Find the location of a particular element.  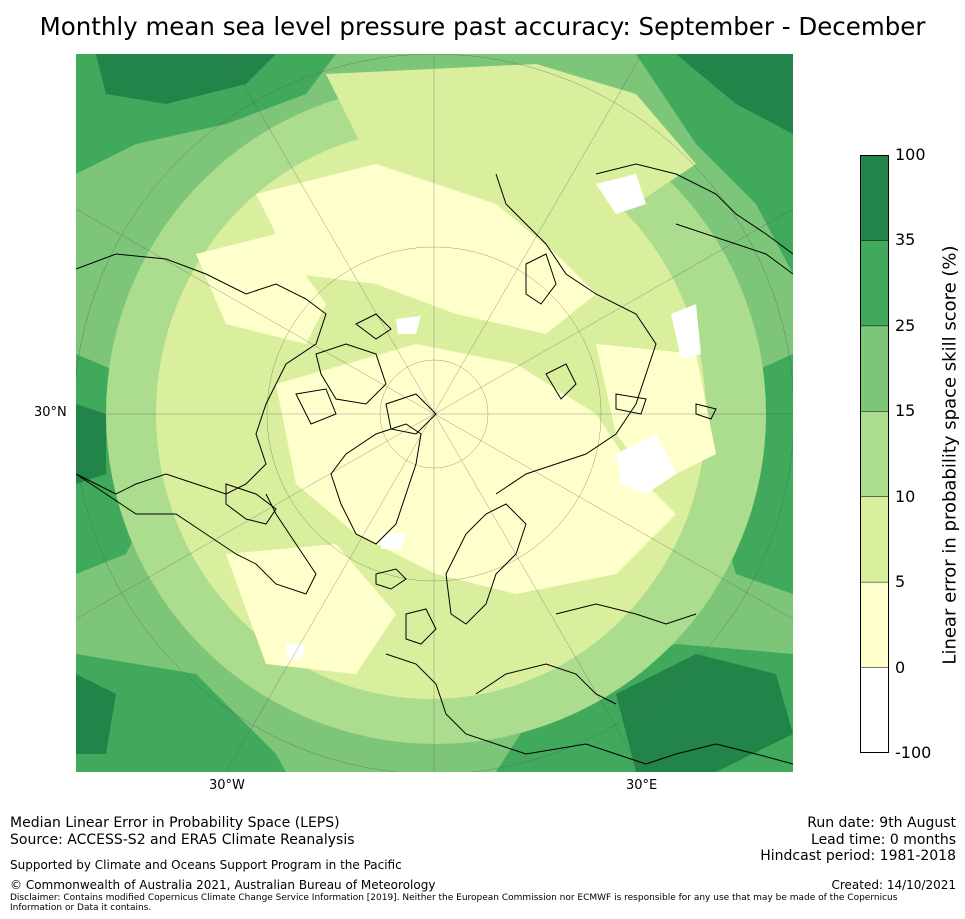

footer-disclaimer-2: Information or Data it contains. is located at coordinates (81, 908).